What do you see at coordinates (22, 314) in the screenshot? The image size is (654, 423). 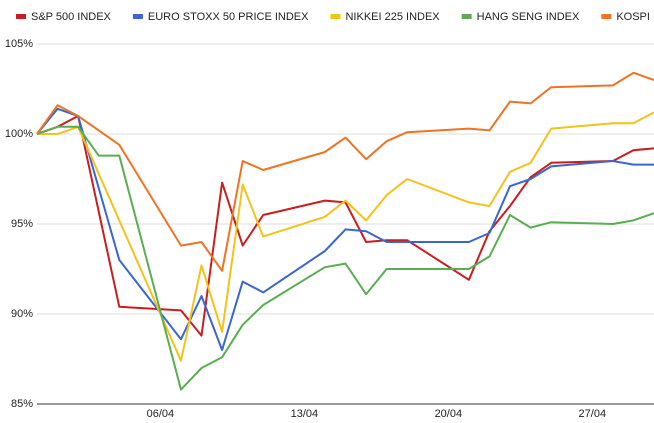 I see `y-tick-label: 90%` at bounding box center [22, 314].